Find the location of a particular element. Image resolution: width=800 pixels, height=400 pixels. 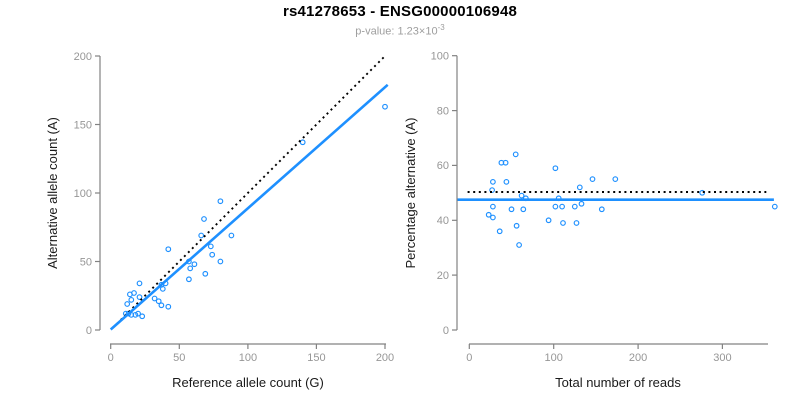

y-axis-label: Percentage alternative (A) is located at coordinates (410, 192).